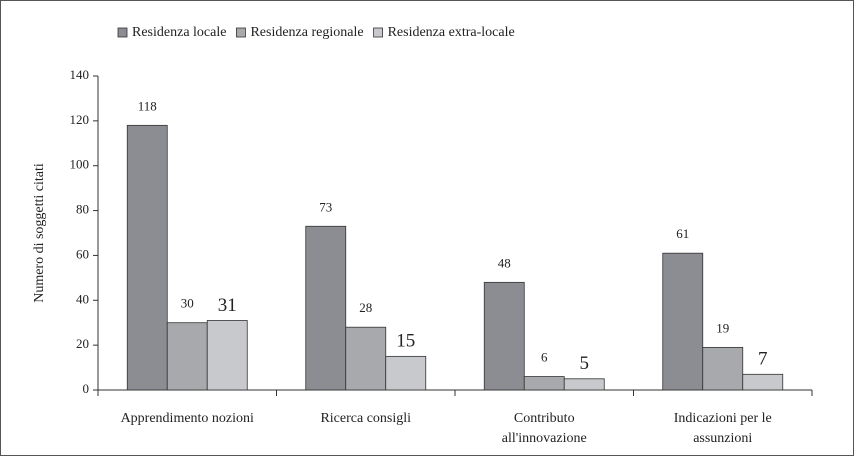 The image size is (855, 456). I want to click on y-tick-label: 100, so click(80, 164).